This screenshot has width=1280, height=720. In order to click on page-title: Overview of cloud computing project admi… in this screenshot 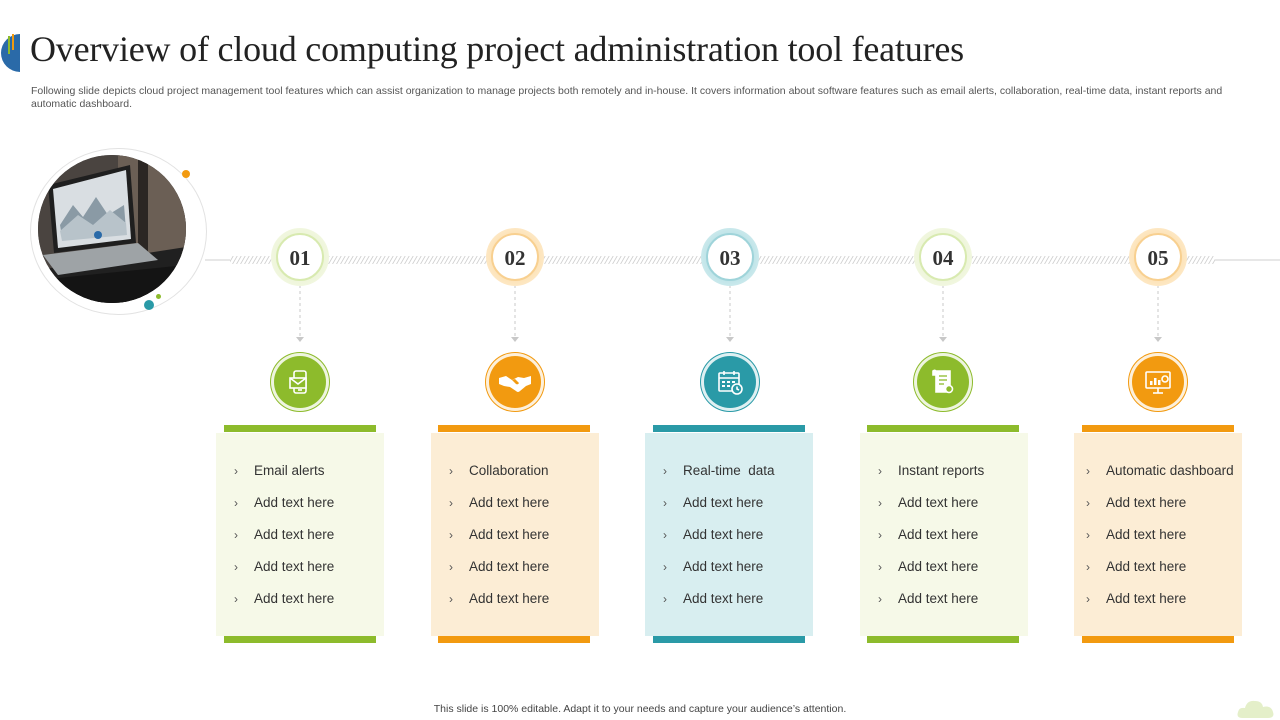, I will do `click(497, 49)`.